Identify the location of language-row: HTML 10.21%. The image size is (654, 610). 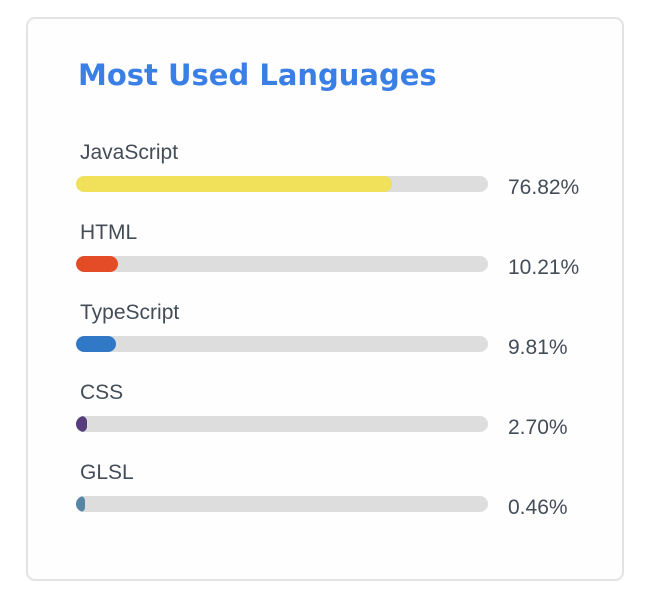
(325, 259).